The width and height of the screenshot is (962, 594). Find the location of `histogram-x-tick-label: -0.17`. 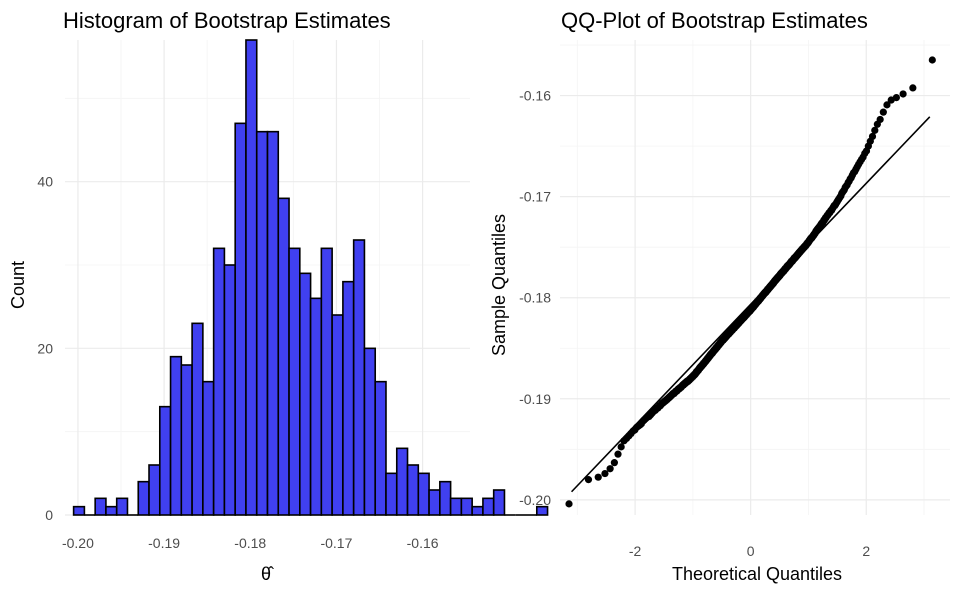

histogram-x-tick-label: -0.17 is located at coordinates (336, 543).